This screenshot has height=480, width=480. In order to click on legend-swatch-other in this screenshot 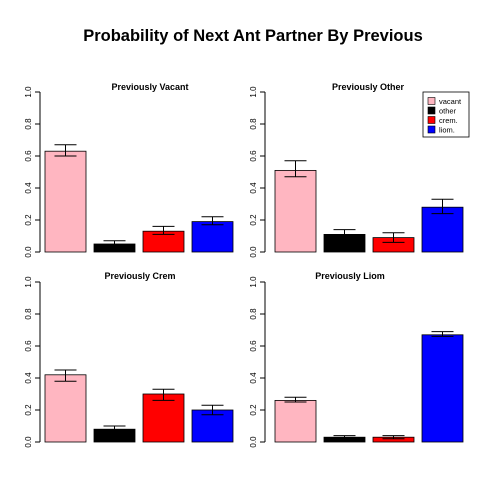, I will do `click(431, 110)`.